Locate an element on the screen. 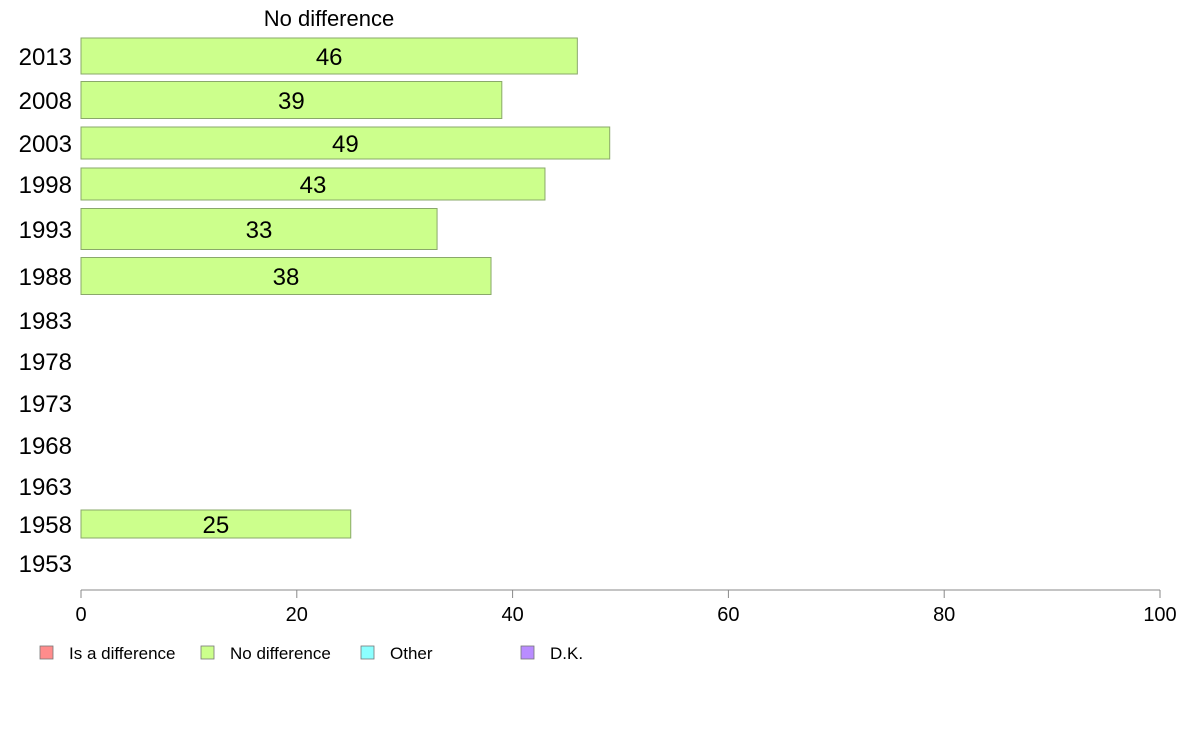  bar-value-label: 43 is located at coordinates (313, 185).